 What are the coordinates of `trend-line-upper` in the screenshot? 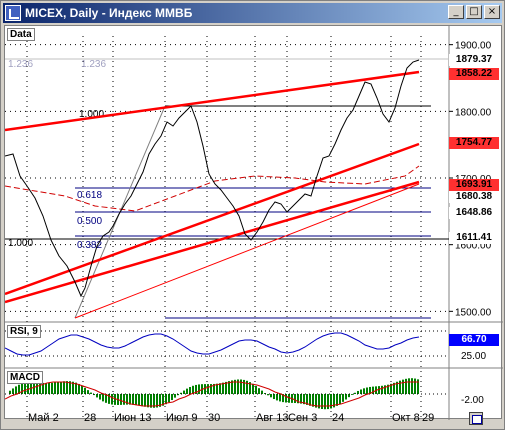 It's located at (212, 101).